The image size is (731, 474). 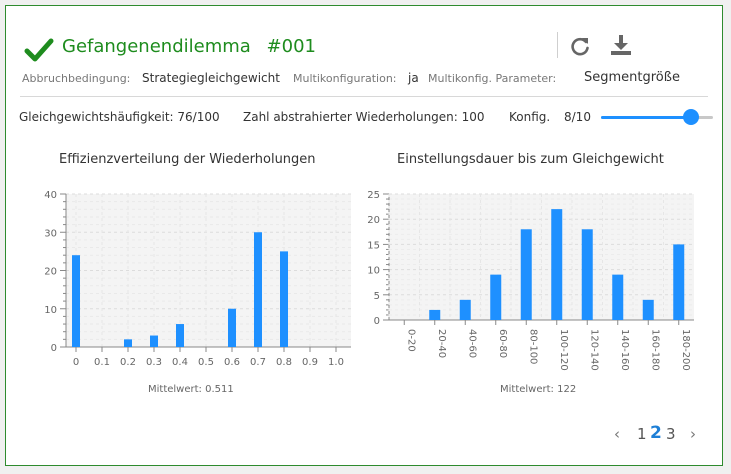 What do you see at coordinates (206, 362) in the screenshot?
I see `x-tick-label: 0.5` at bounding box center [206, 362].